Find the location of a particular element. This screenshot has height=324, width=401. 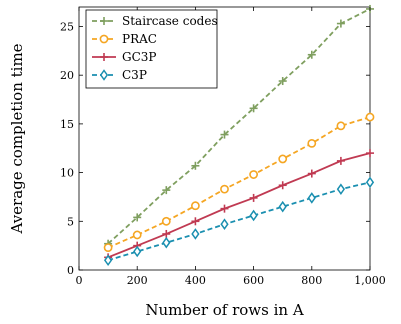

legend-entry: GC3P is located at coordinates (124, 57).